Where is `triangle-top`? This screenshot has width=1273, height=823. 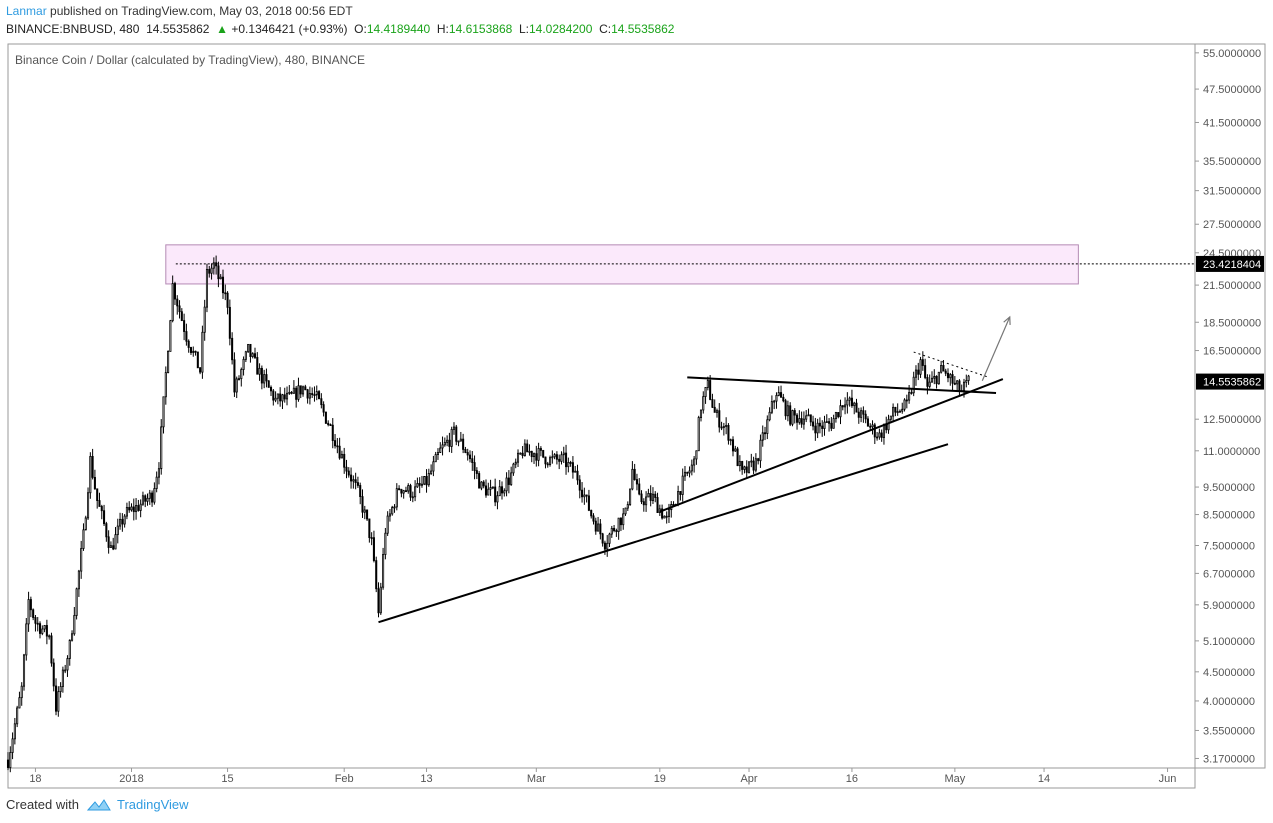 triangle-top is located at coordinates (842, 385).